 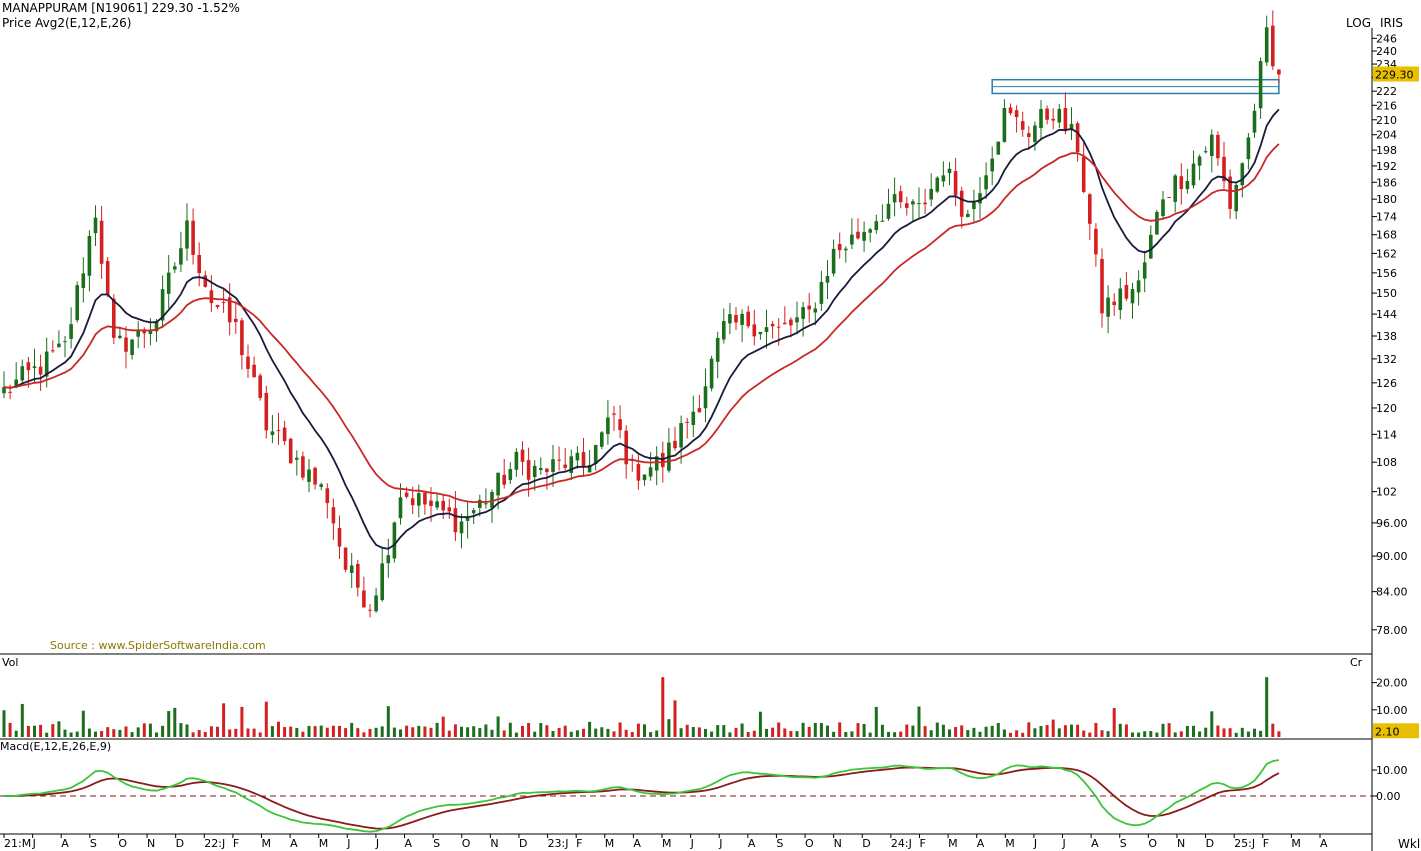 What do you see at coordinates (1409, 844) in the screenshot?
I see `period-label: Wkl` at bounding box center [1409, 844].